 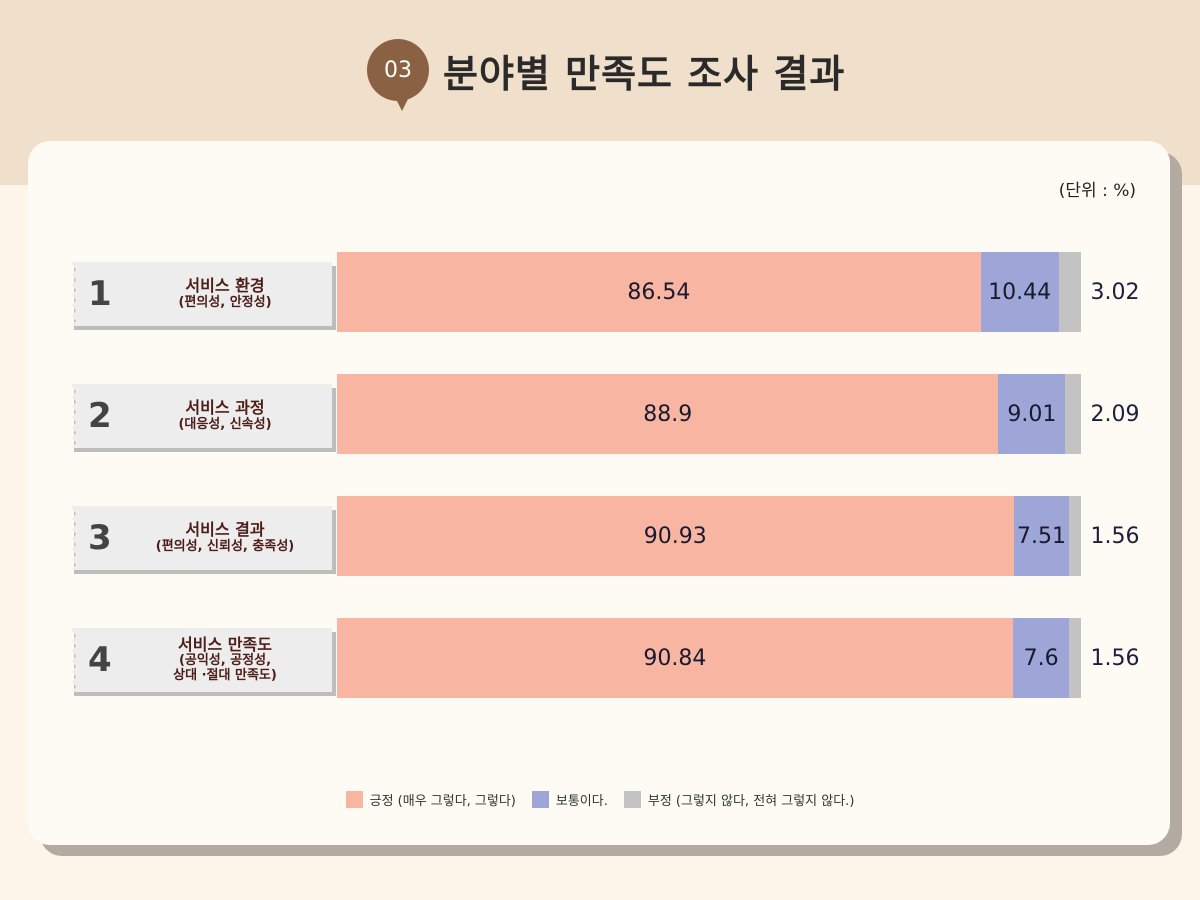 I want to click on legend-swatch-positive, so click(x=354, y=799).